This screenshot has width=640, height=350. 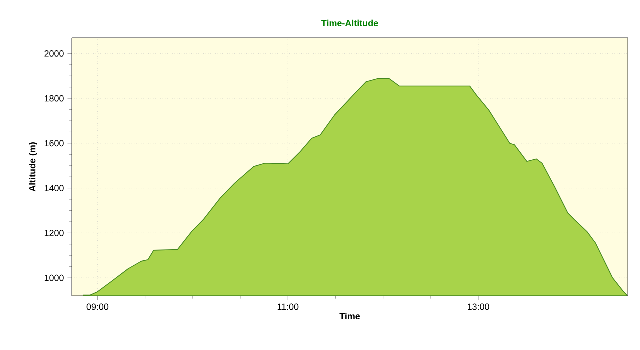 What do you see at coordinates (54, 53) in the screenshot?
I see `y-tick-label: 2000` at bounding box center [54, 53].